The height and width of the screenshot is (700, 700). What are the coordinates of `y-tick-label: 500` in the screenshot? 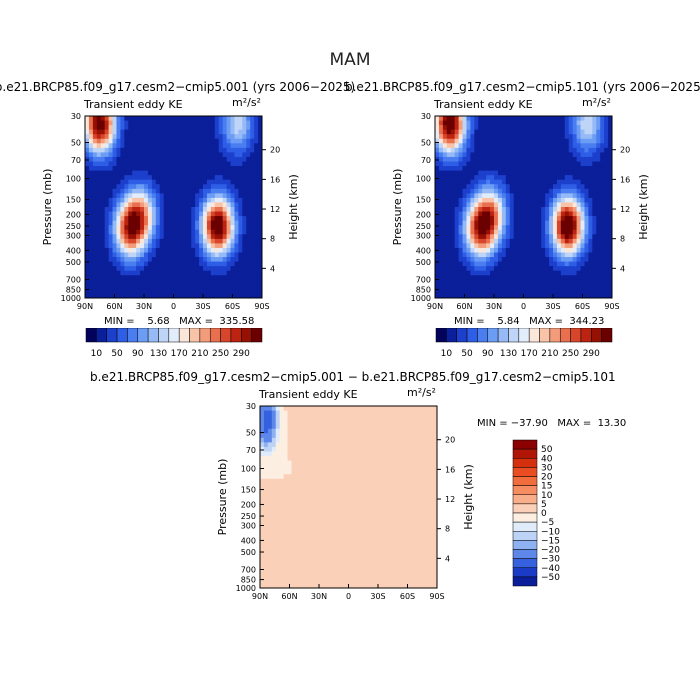 It's located at (423, 262).